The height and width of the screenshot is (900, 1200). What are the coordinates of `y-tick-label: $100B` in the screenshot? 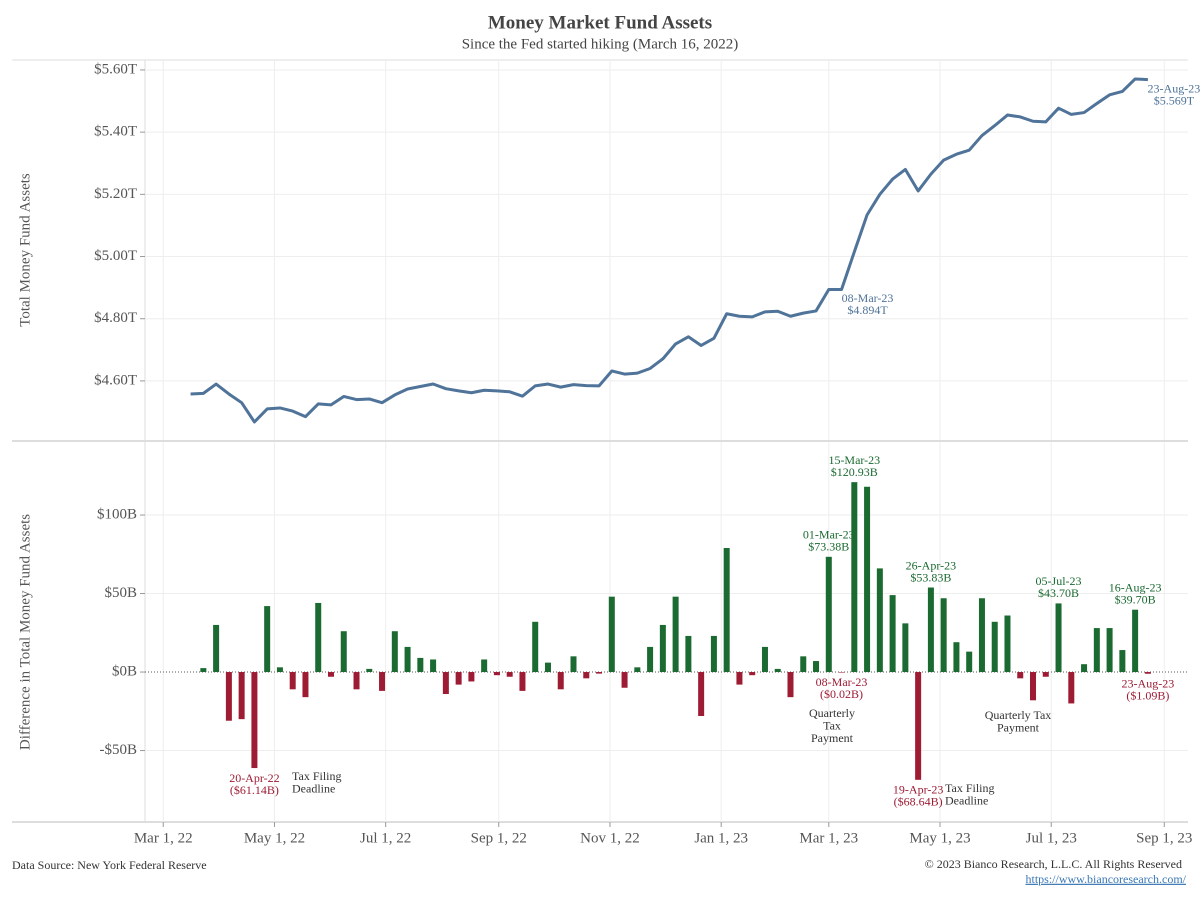 It's located at (117, 514).